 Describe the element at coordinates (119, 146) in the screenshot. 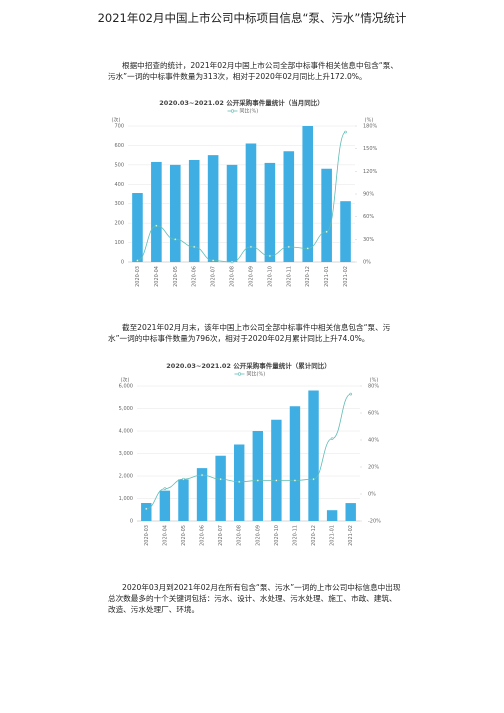

I see `y-tick-label: 600` at that location.